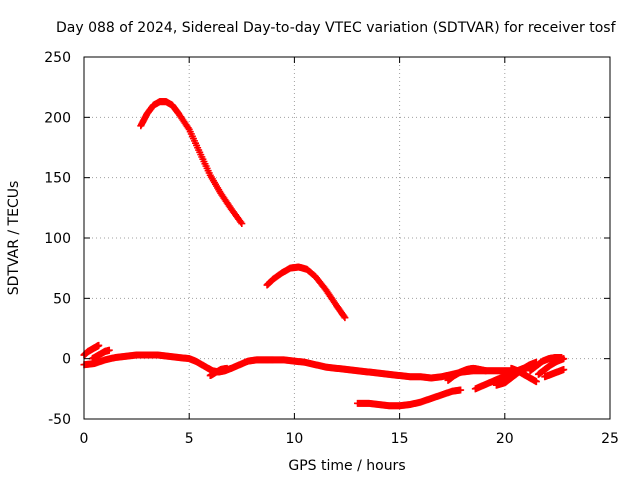  I want to click on y-tick-label: 0, so click(66, 360).